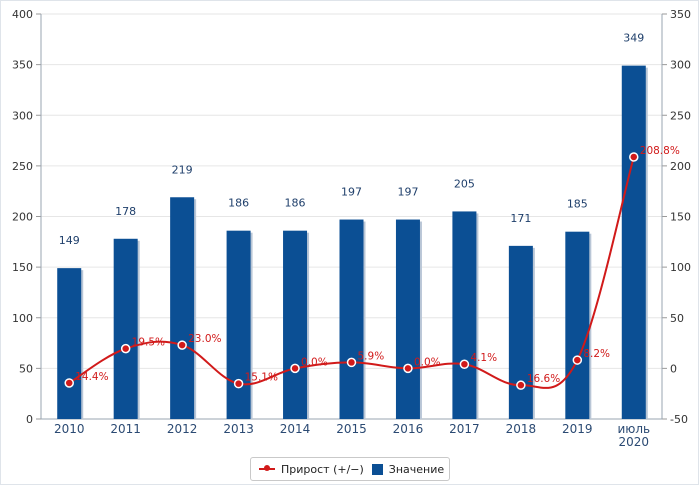 Image resolution: width=699 pixels, height=486 pixels. What do you see at coordinates (22, 14) in the screenshot?
I see `left-tick-label: 400` at bounding box center [22, 14].